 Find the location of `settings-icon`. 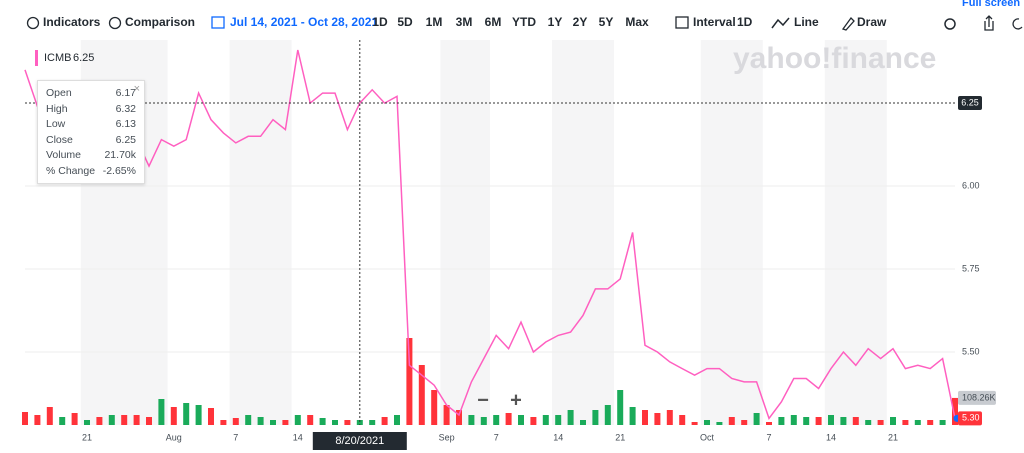

settings-icon is located at coordinates (950, 24).